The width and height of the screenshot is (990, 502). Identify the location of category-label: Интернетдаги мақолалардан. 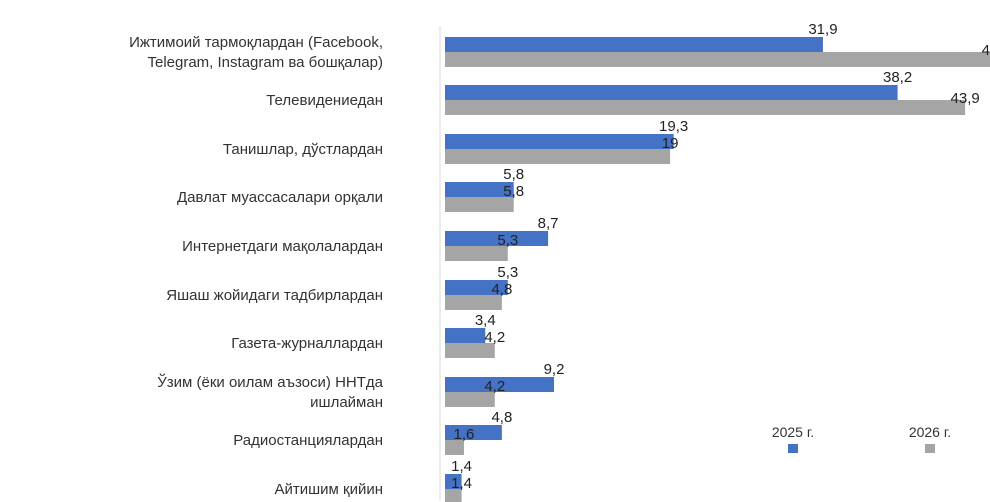
(282, 246).